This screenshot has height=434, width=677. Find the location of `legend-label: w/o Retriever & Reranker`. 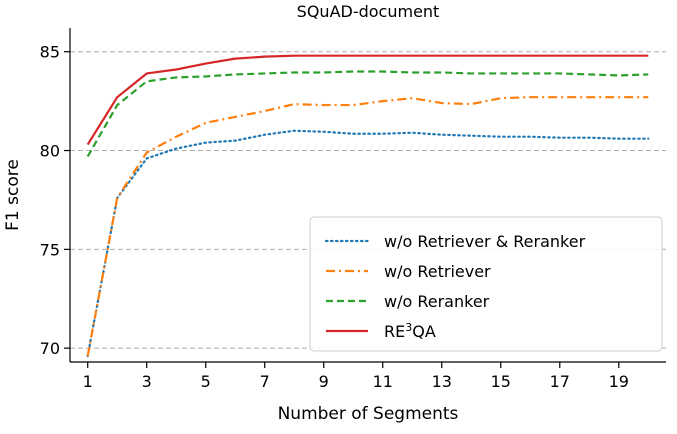

legend-label: w/o Retriever & Reranker is located at coordinates (485, 241).